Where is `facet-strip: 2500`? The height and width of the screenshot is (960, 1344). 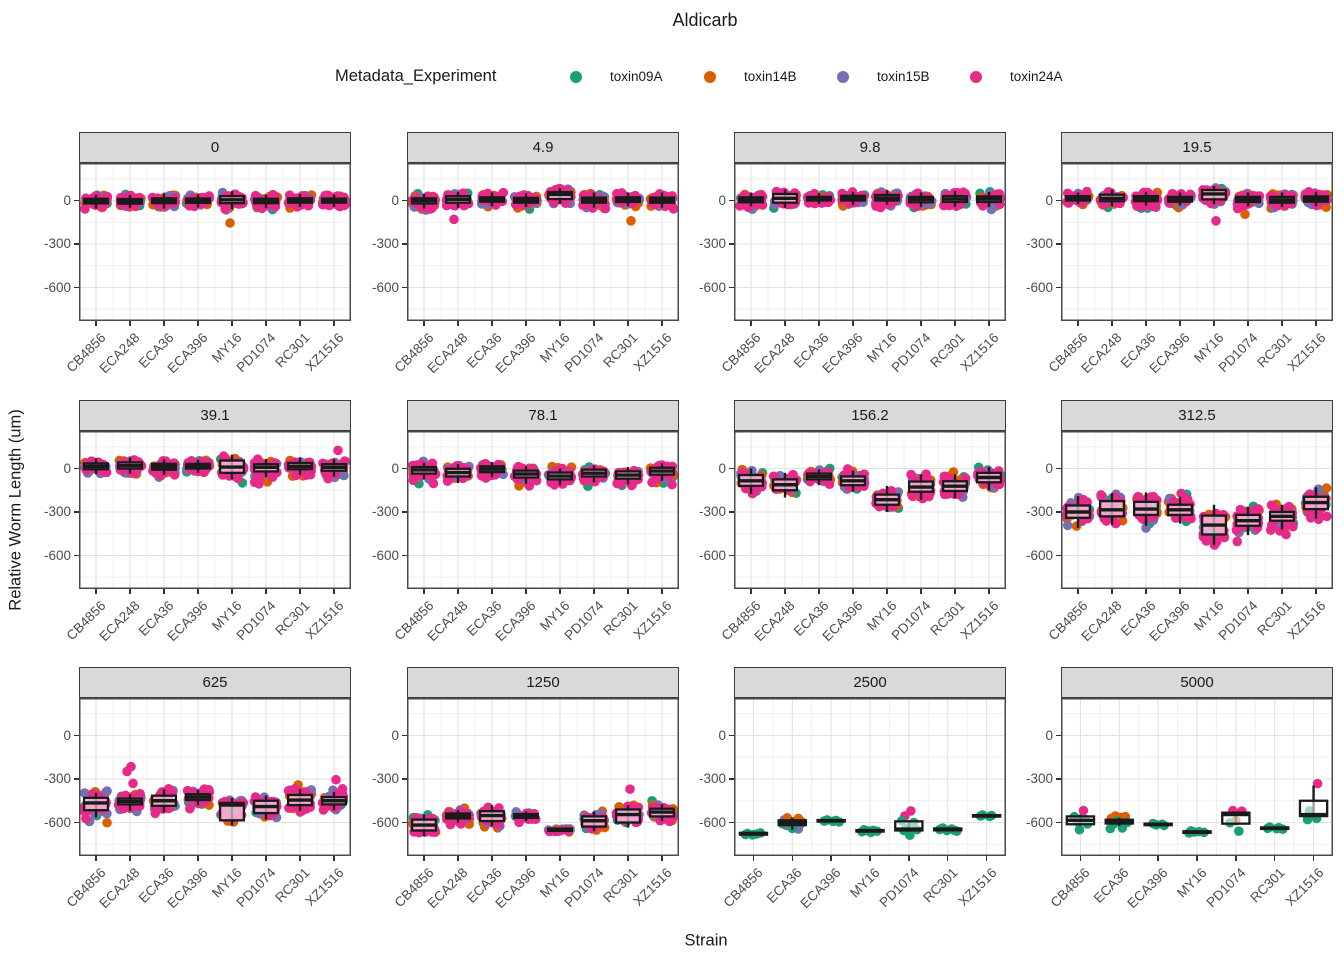
facet-strip: 2500 is located at coordinates (870, 682).